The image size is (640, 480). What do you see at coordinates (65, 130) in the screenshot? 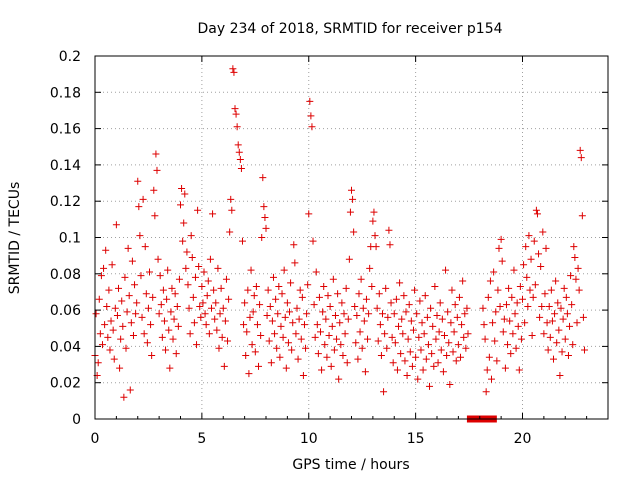
I see `y-tick-label: 0.16` at bounding box center [65, 130].